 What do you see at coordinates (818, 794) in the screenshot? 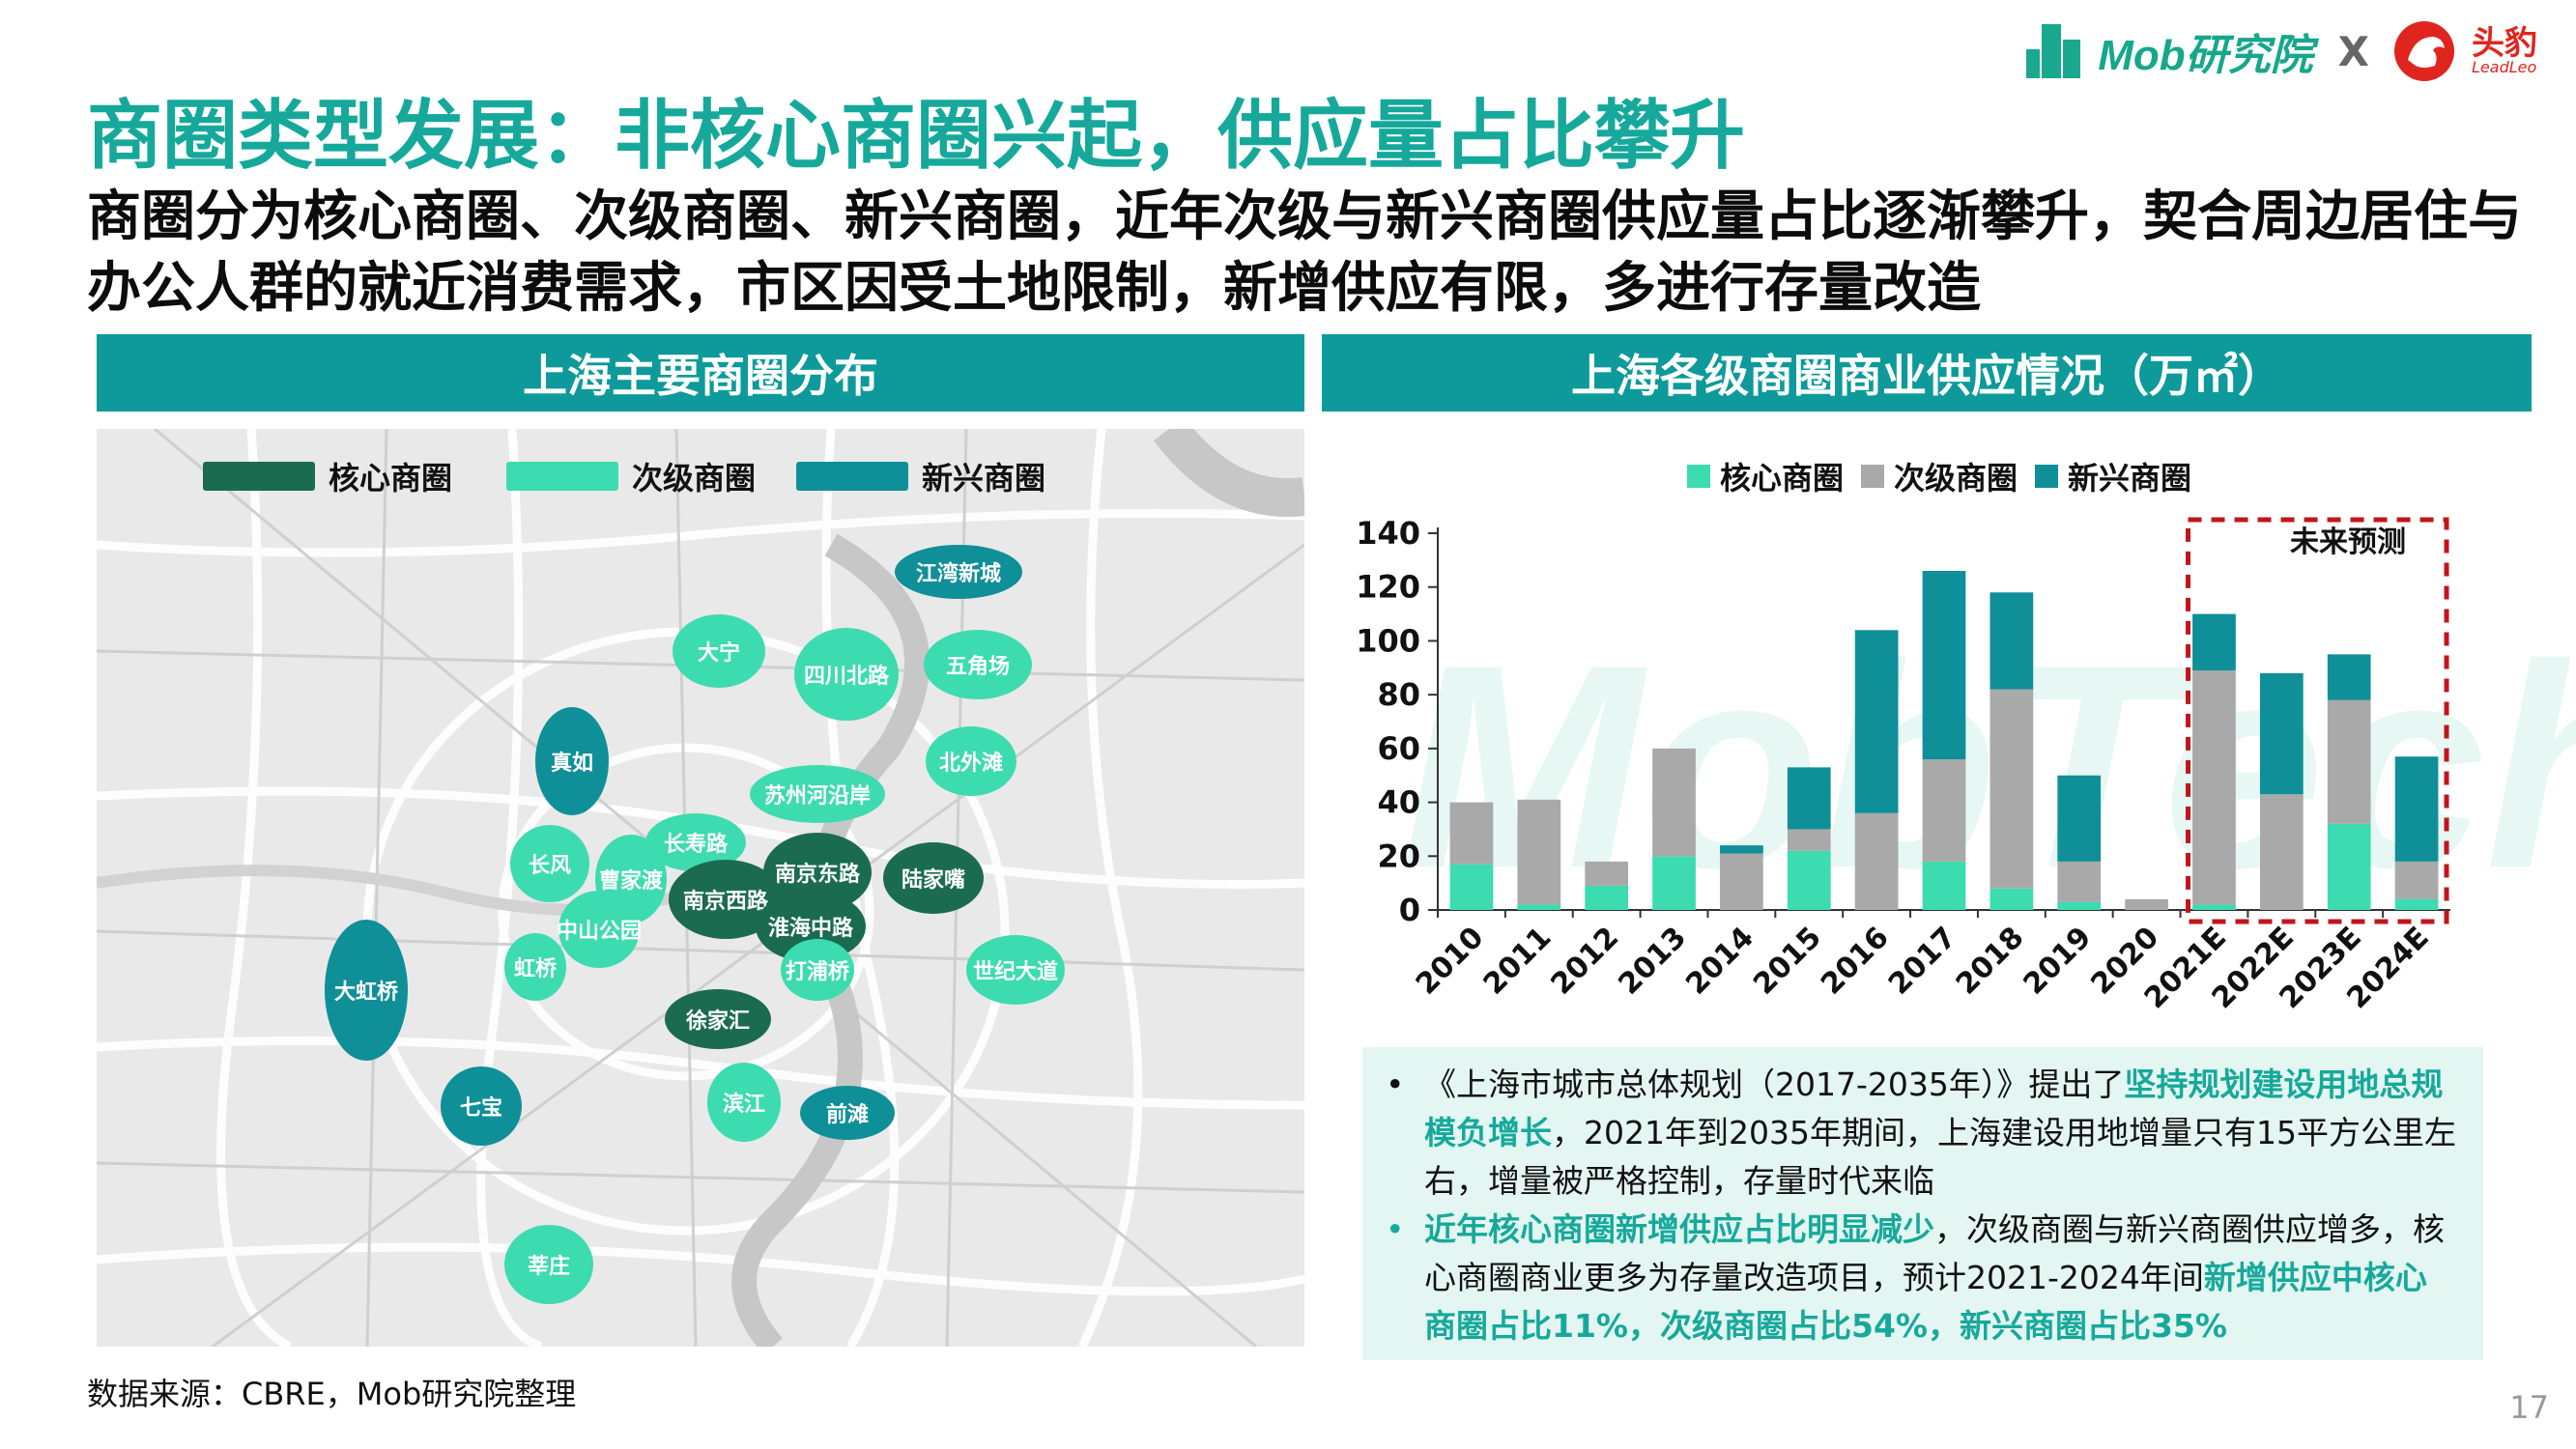
I see `district-bubble: 苏州河沿岸` at bounding box center [818, 794].